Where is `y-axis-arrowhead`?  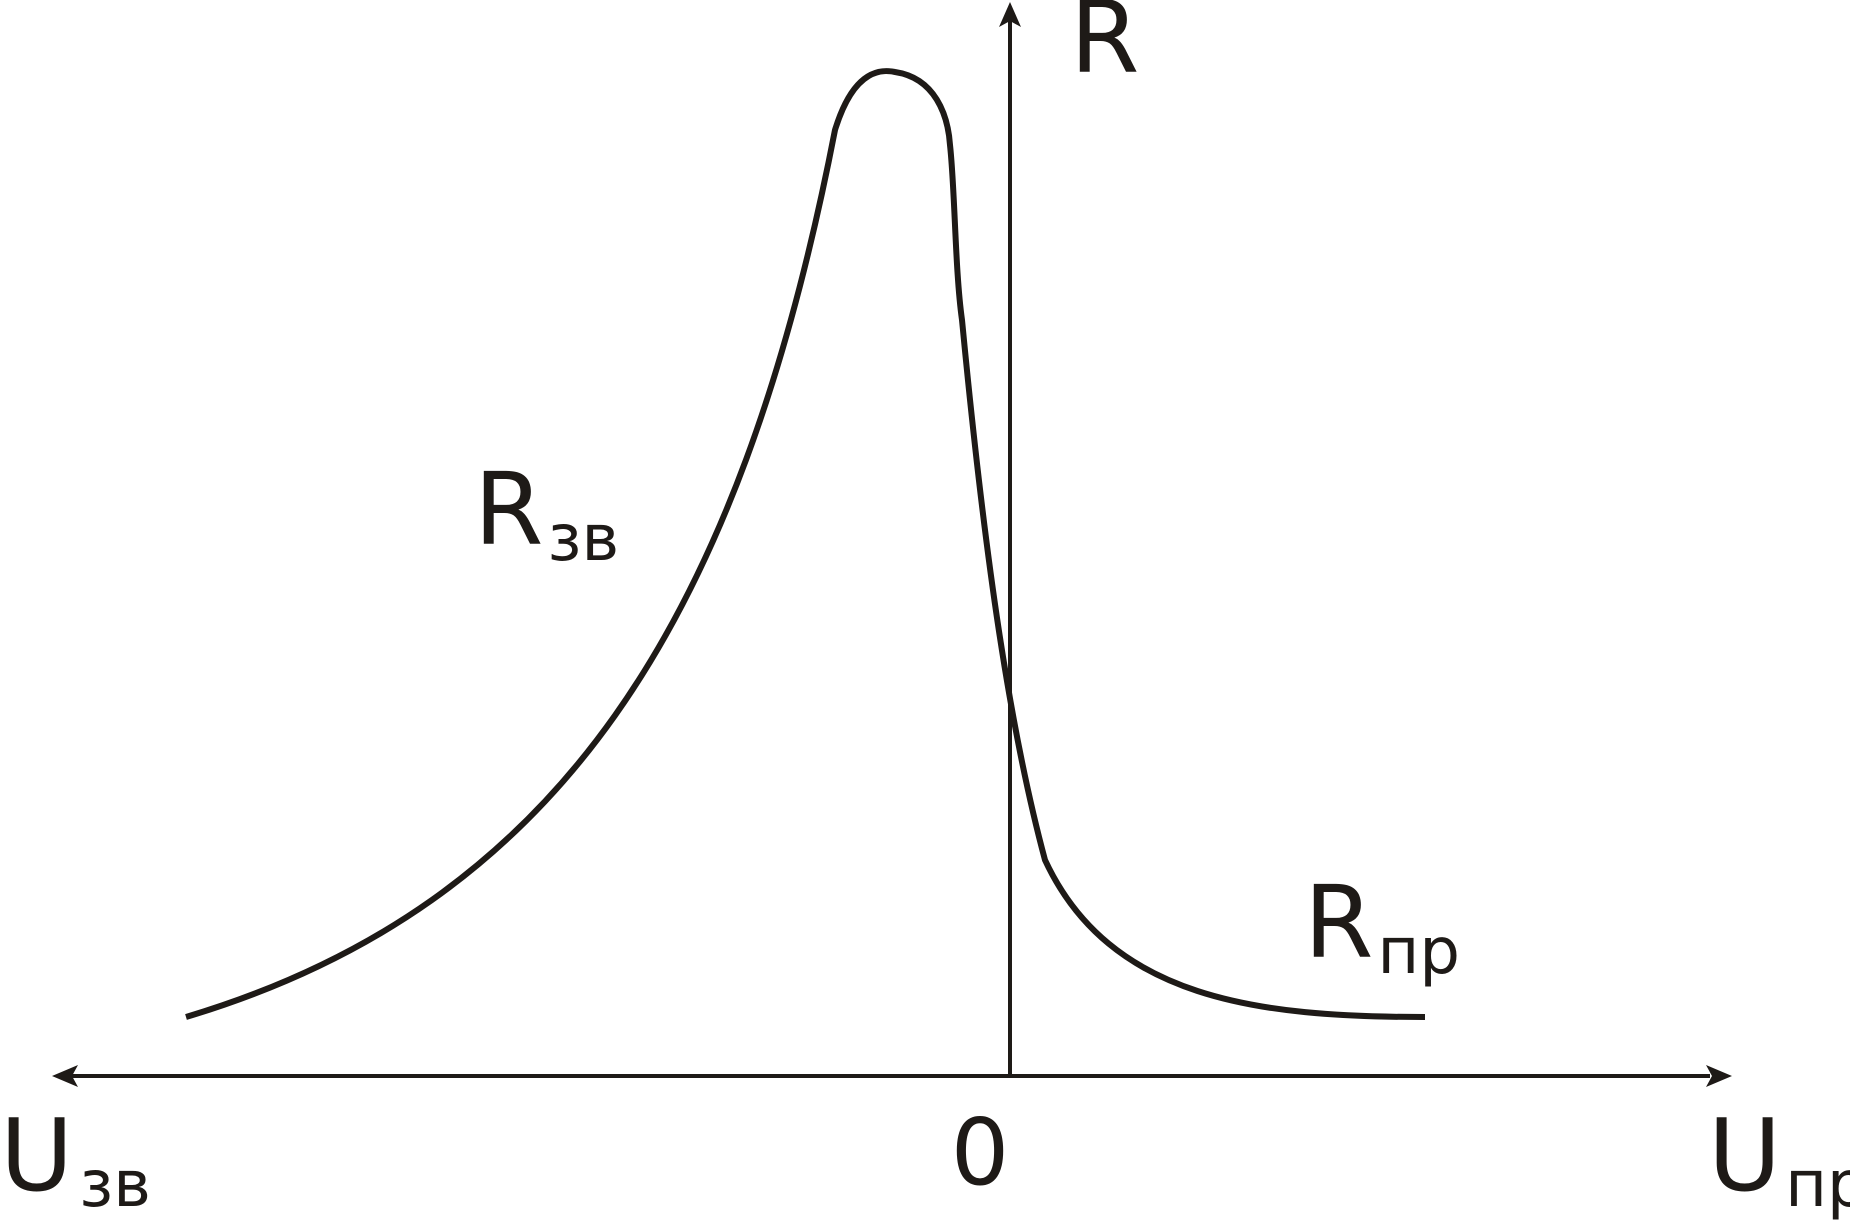
y-axis-arrowhead is located at coordinates (1010, 14).